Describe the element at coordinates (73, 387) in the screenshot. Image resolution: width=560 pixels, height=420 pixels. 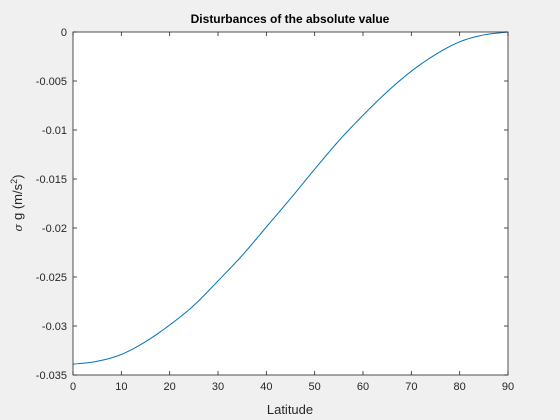
I see `x-tick-label: 0` at that location.